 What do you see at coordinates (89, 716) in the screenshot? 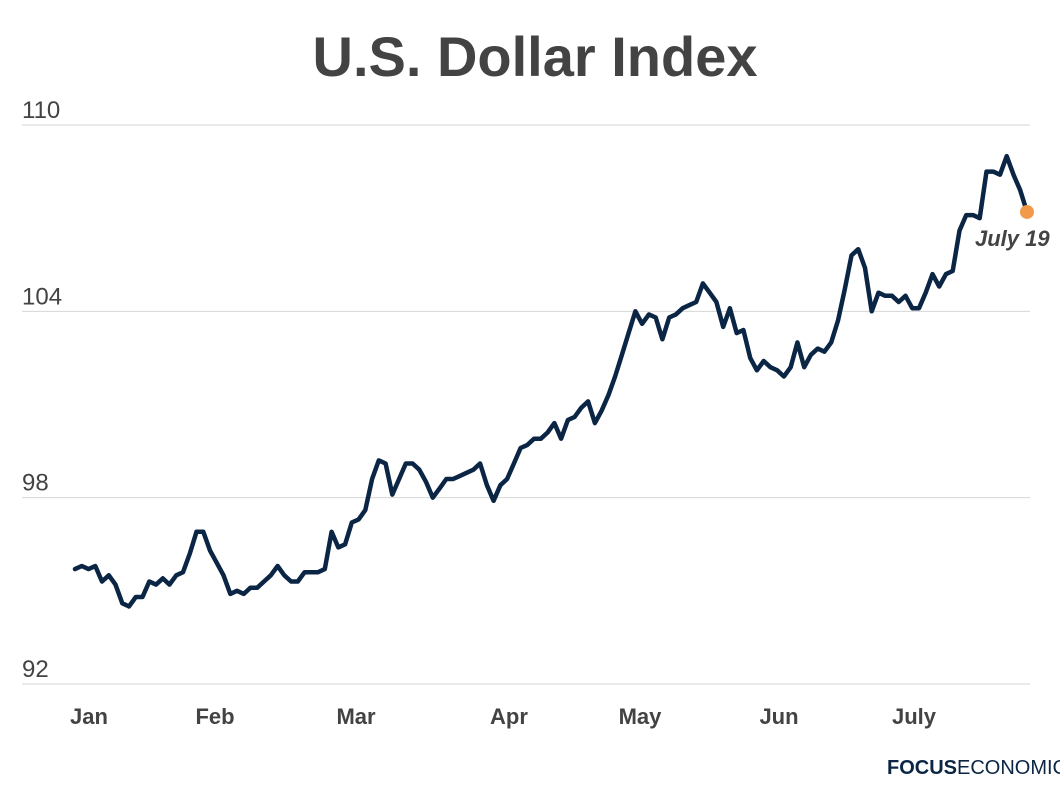
I see `x-tick-label: Jan` at bounding box center [89, 716].